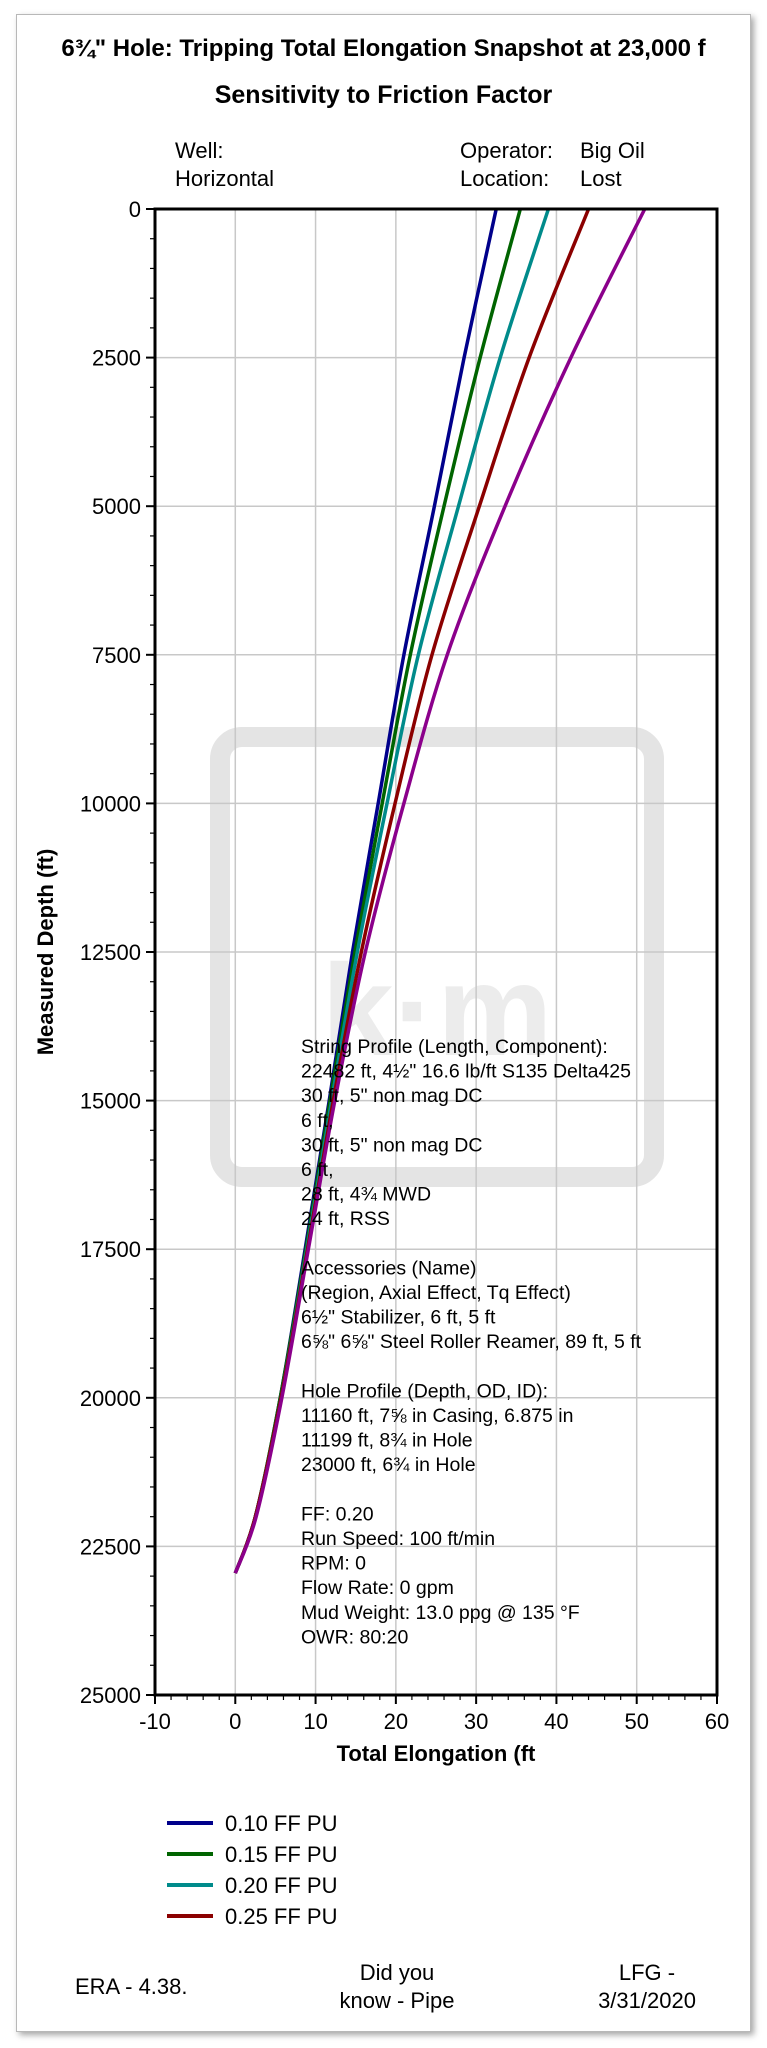 The image size is (767, 2048). What do you see at coordinates (647, 1987) in the screenshot?
I see `footer-right: LFG - 3/31/2020` at bounding box center [647, 1987].